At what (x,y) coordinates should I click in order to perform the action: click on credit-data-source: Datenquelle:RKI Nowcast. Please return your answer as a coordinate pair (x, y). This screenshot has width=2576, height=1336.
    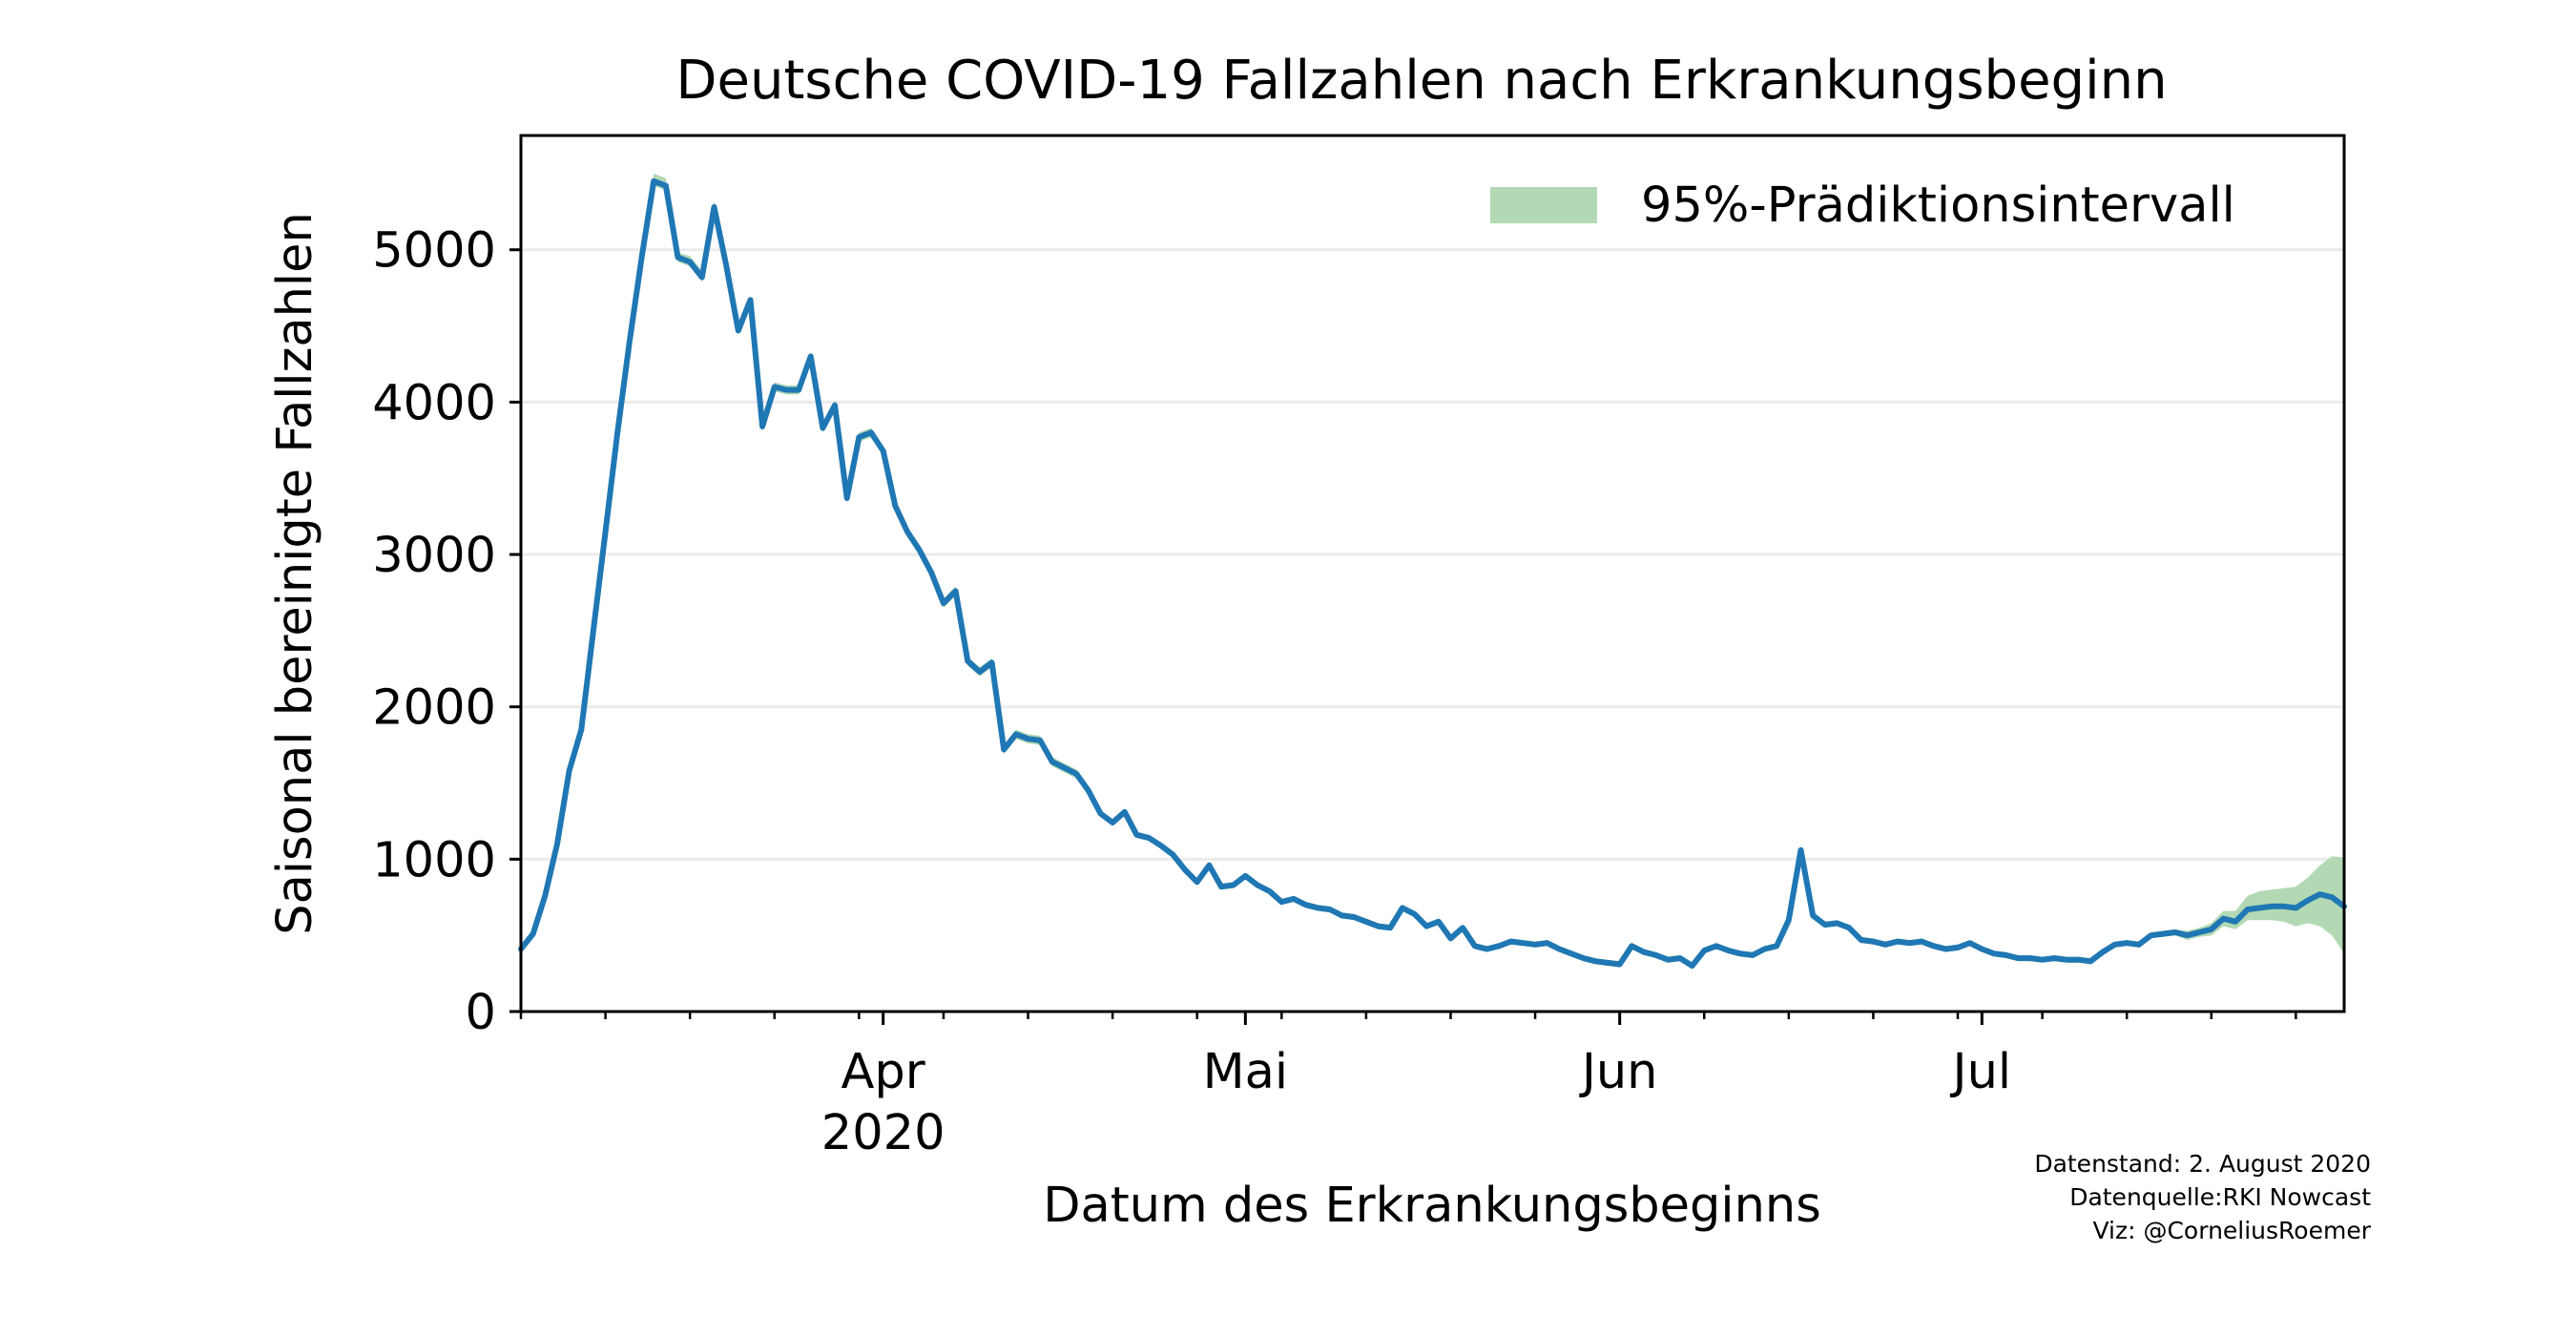
    Looking at the image, I should click on (2220, 1197).